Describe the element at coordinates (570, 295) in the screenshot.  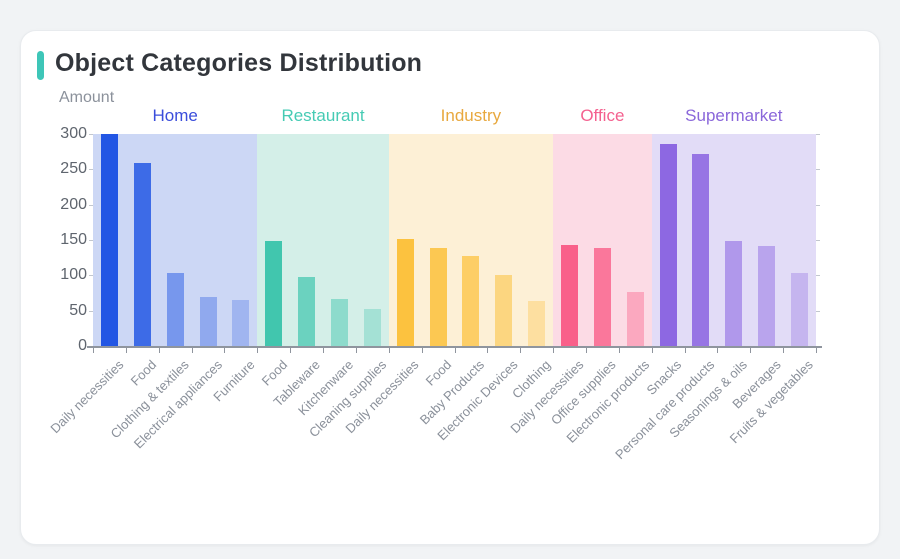
I see `bar-office-daily-necessities` at that location.